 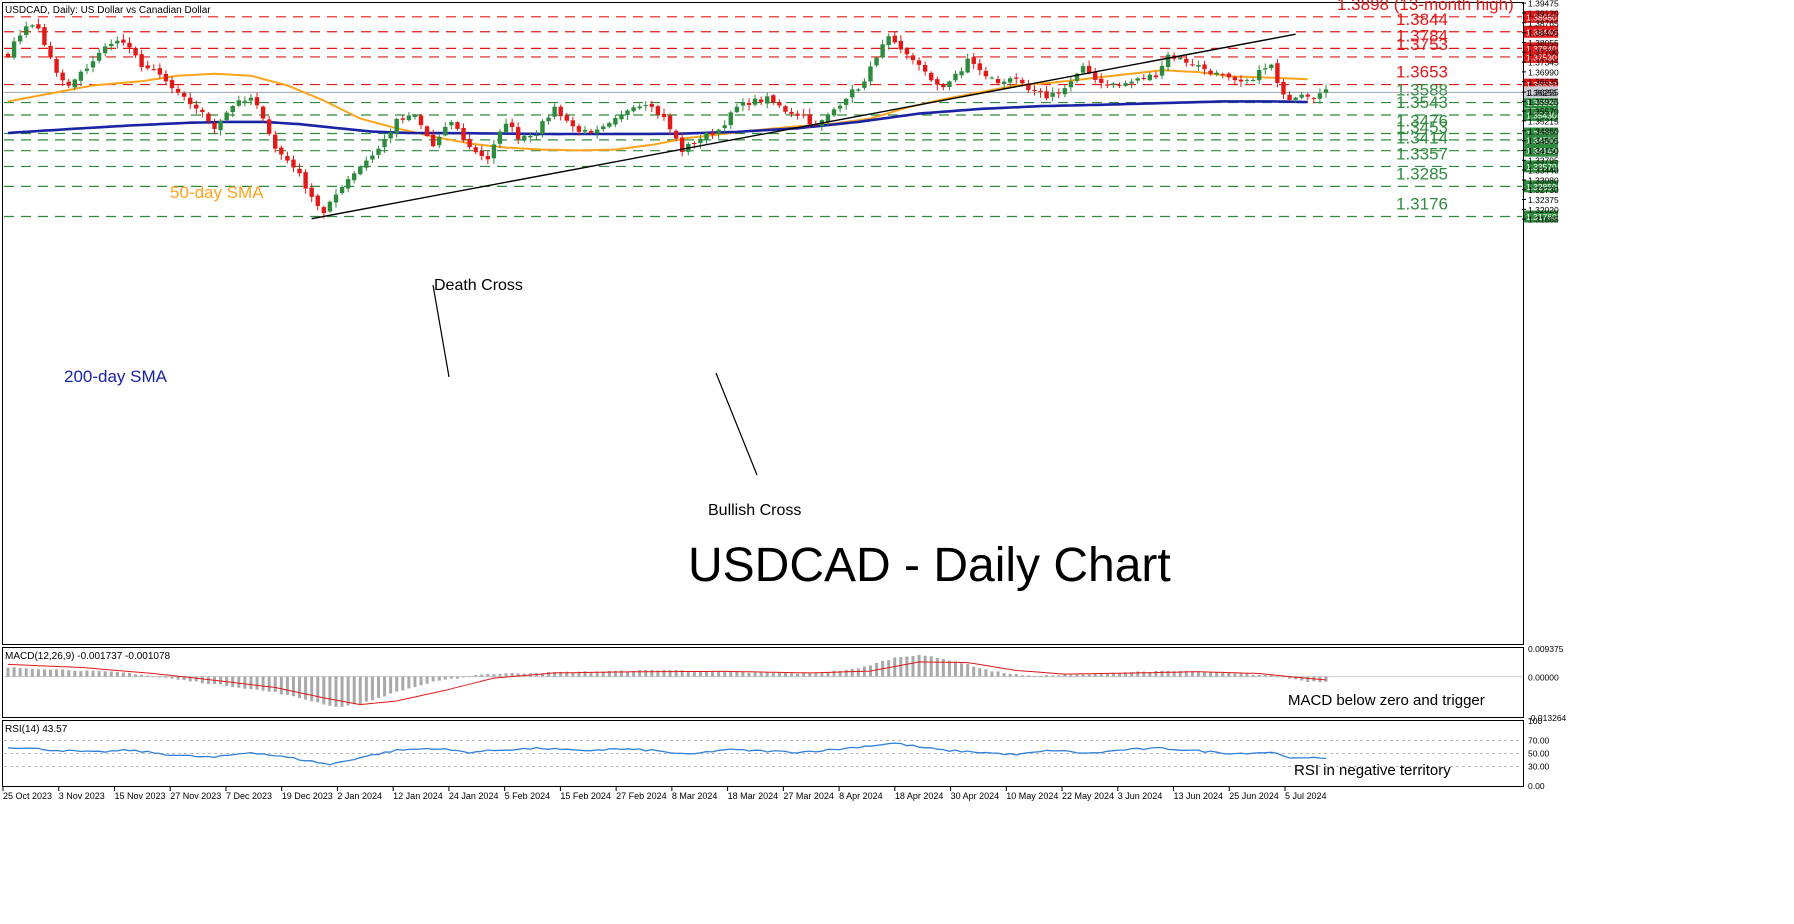 I want to click on current-price-tag-text: 1.36255, so click(x=1541, y=93).